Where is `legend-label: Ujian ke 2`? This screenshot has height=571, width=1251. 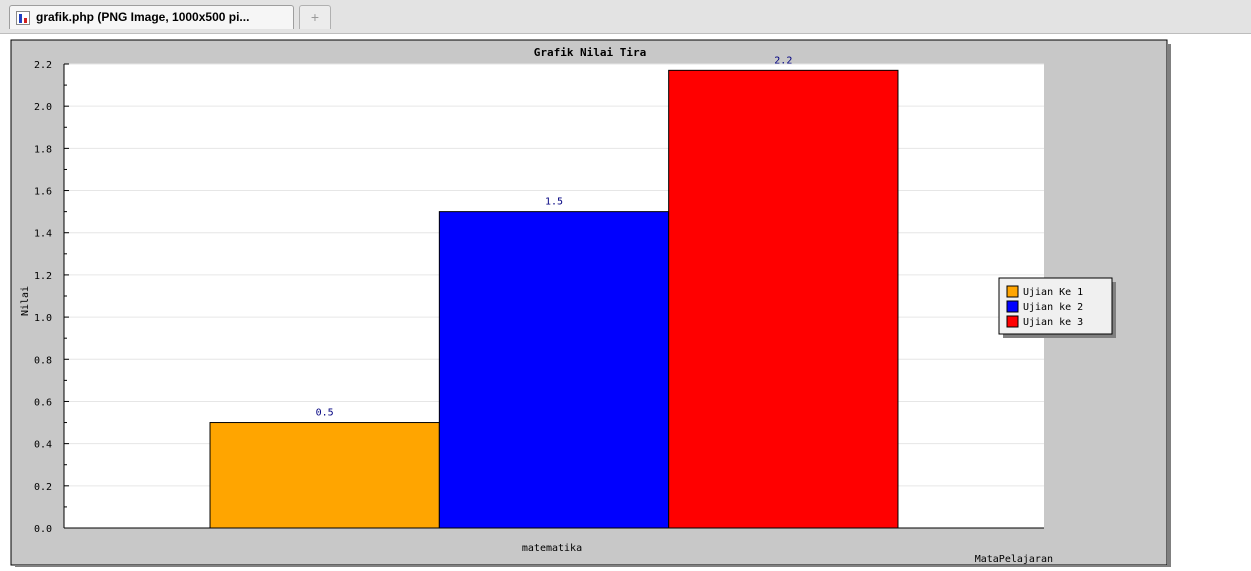
legend-label: Ujian ke 2 is located at coordinates (1053, 307).